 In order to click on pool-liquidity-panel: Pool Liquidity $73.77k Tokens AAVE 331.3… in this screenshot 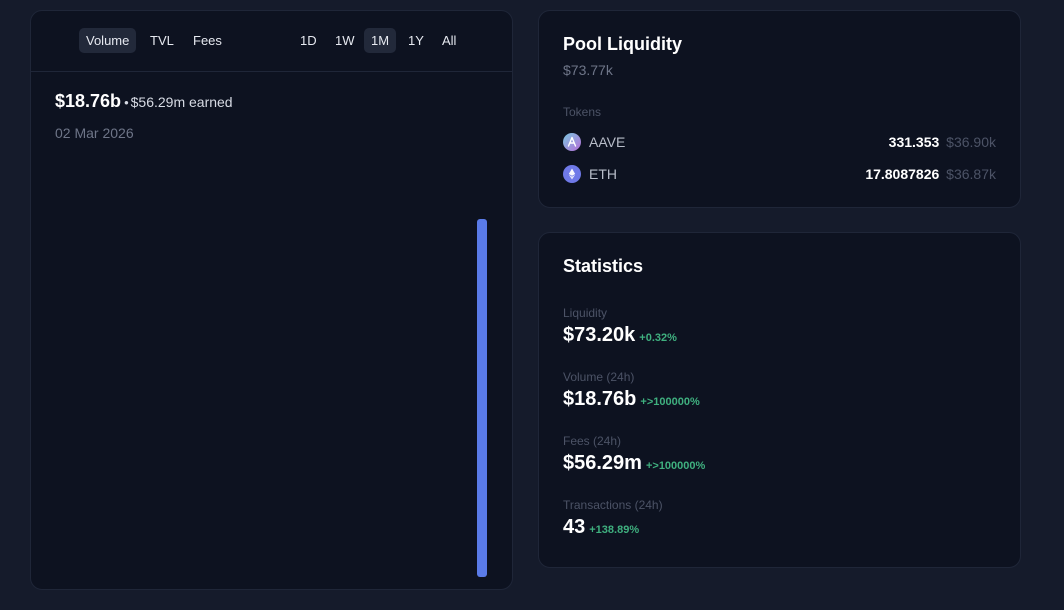, I will do `click(779, 109)`.